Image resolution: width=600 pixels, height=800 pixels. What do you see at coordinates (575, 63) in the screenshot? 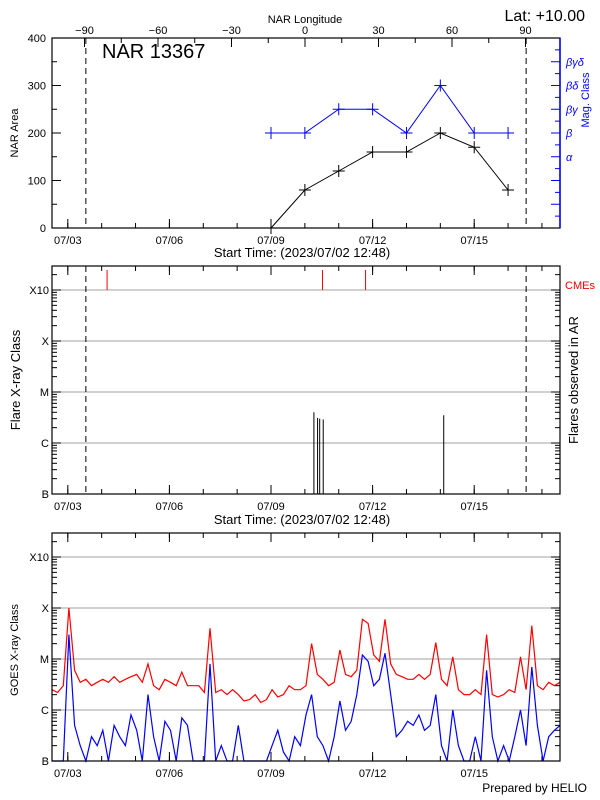
I see `mag-class-tick-label: βγδ` at bounding box center [575, 63].